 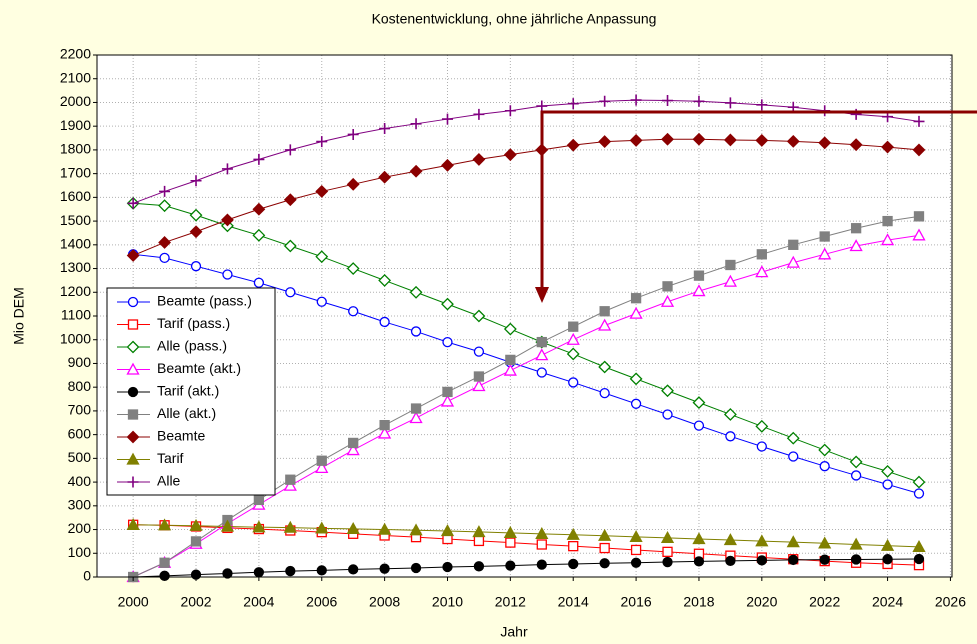 What do you see at coordinates (80, 552) in the screenshot?
I see `y-tick-label: 100` at bounding box center [80, 552].